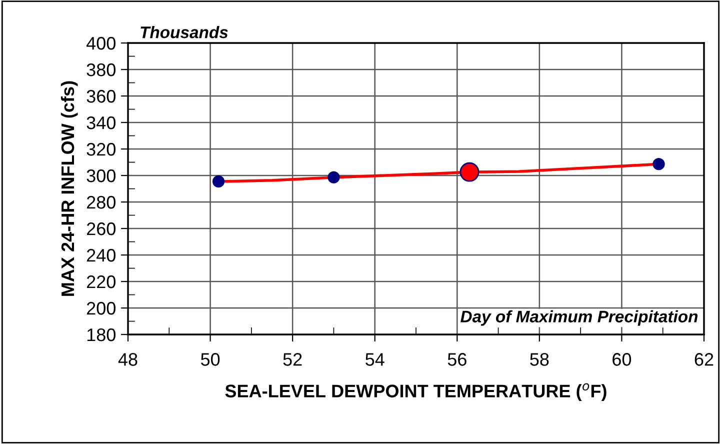 The width and height of the screenshot is (721, 444). Describe the element at coordinates (539, 359) in the screenshot. I see `x-tick-label: 58` at that location.